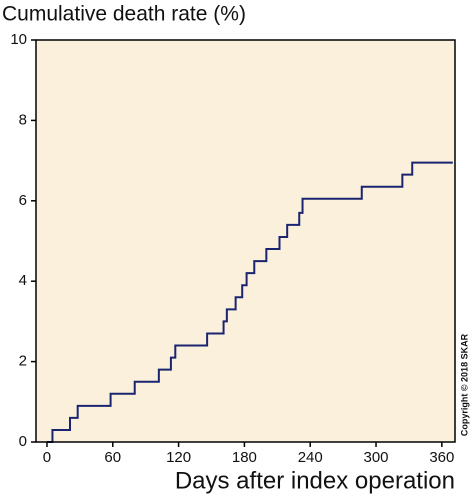  What do you see at coordinates (23, 200) in the screenshot?
I see `y-tick-label: 6` at bounding box center [23, 200].